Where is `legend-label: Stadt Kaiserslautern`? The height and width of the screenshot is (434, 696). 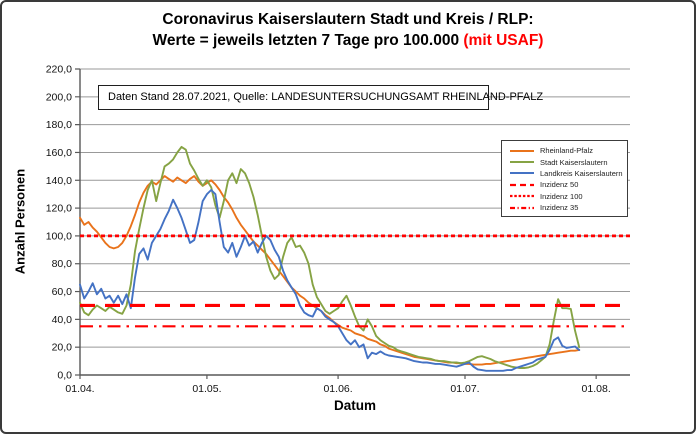 legend-label: Stadt Kaiserslautern is located at coordinates (574, 162).